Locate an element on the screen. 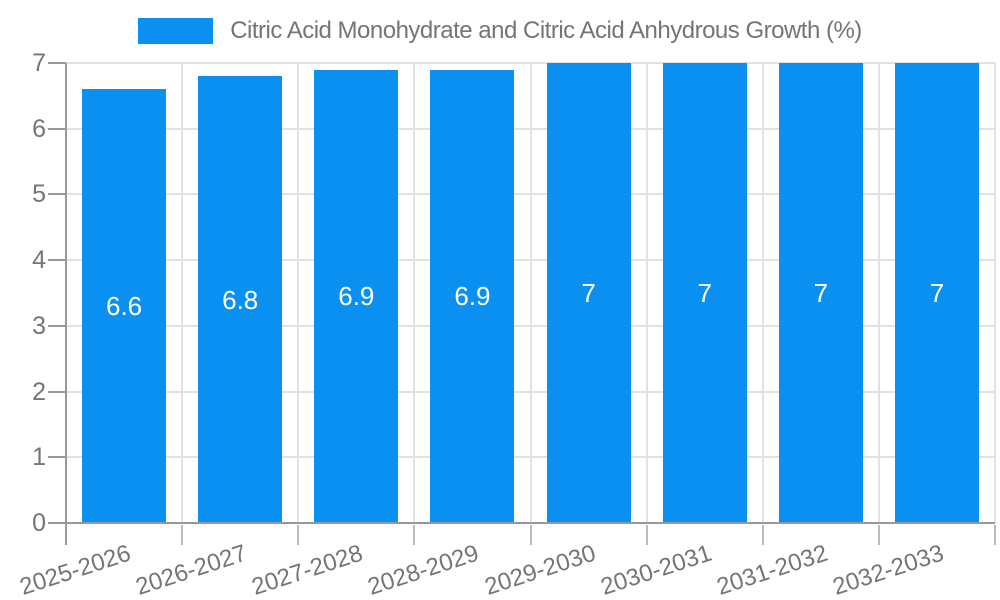 The width and height of the screenshot is (1000, 600). bar-2032-2033 is located at coordinates (936, 293).